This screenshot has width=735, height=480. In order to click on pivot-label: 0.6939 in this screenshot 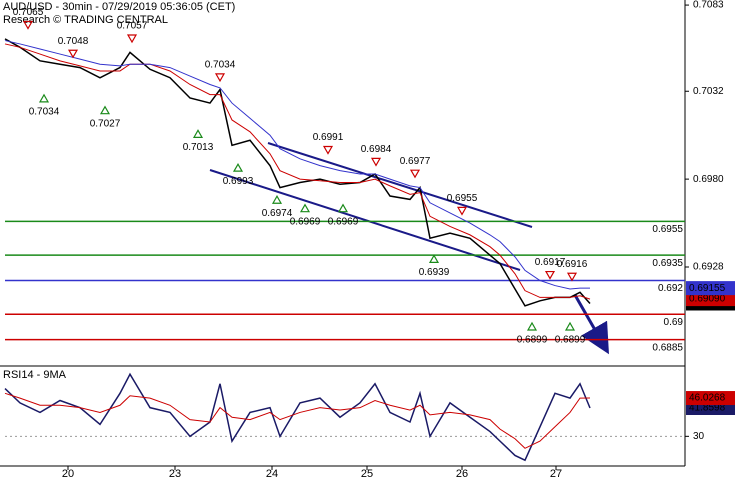, I will do `click(434, 272)`.